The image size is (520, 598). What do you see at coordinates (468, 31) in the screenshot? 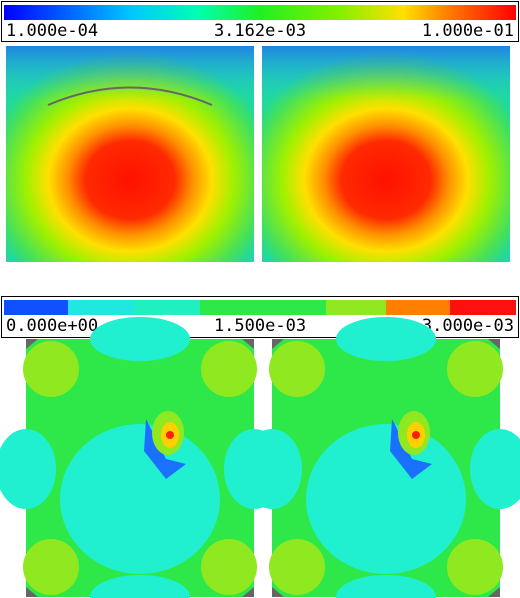
I see `colorbar-label: 1.000e-01` at bounding box center [468, 31].